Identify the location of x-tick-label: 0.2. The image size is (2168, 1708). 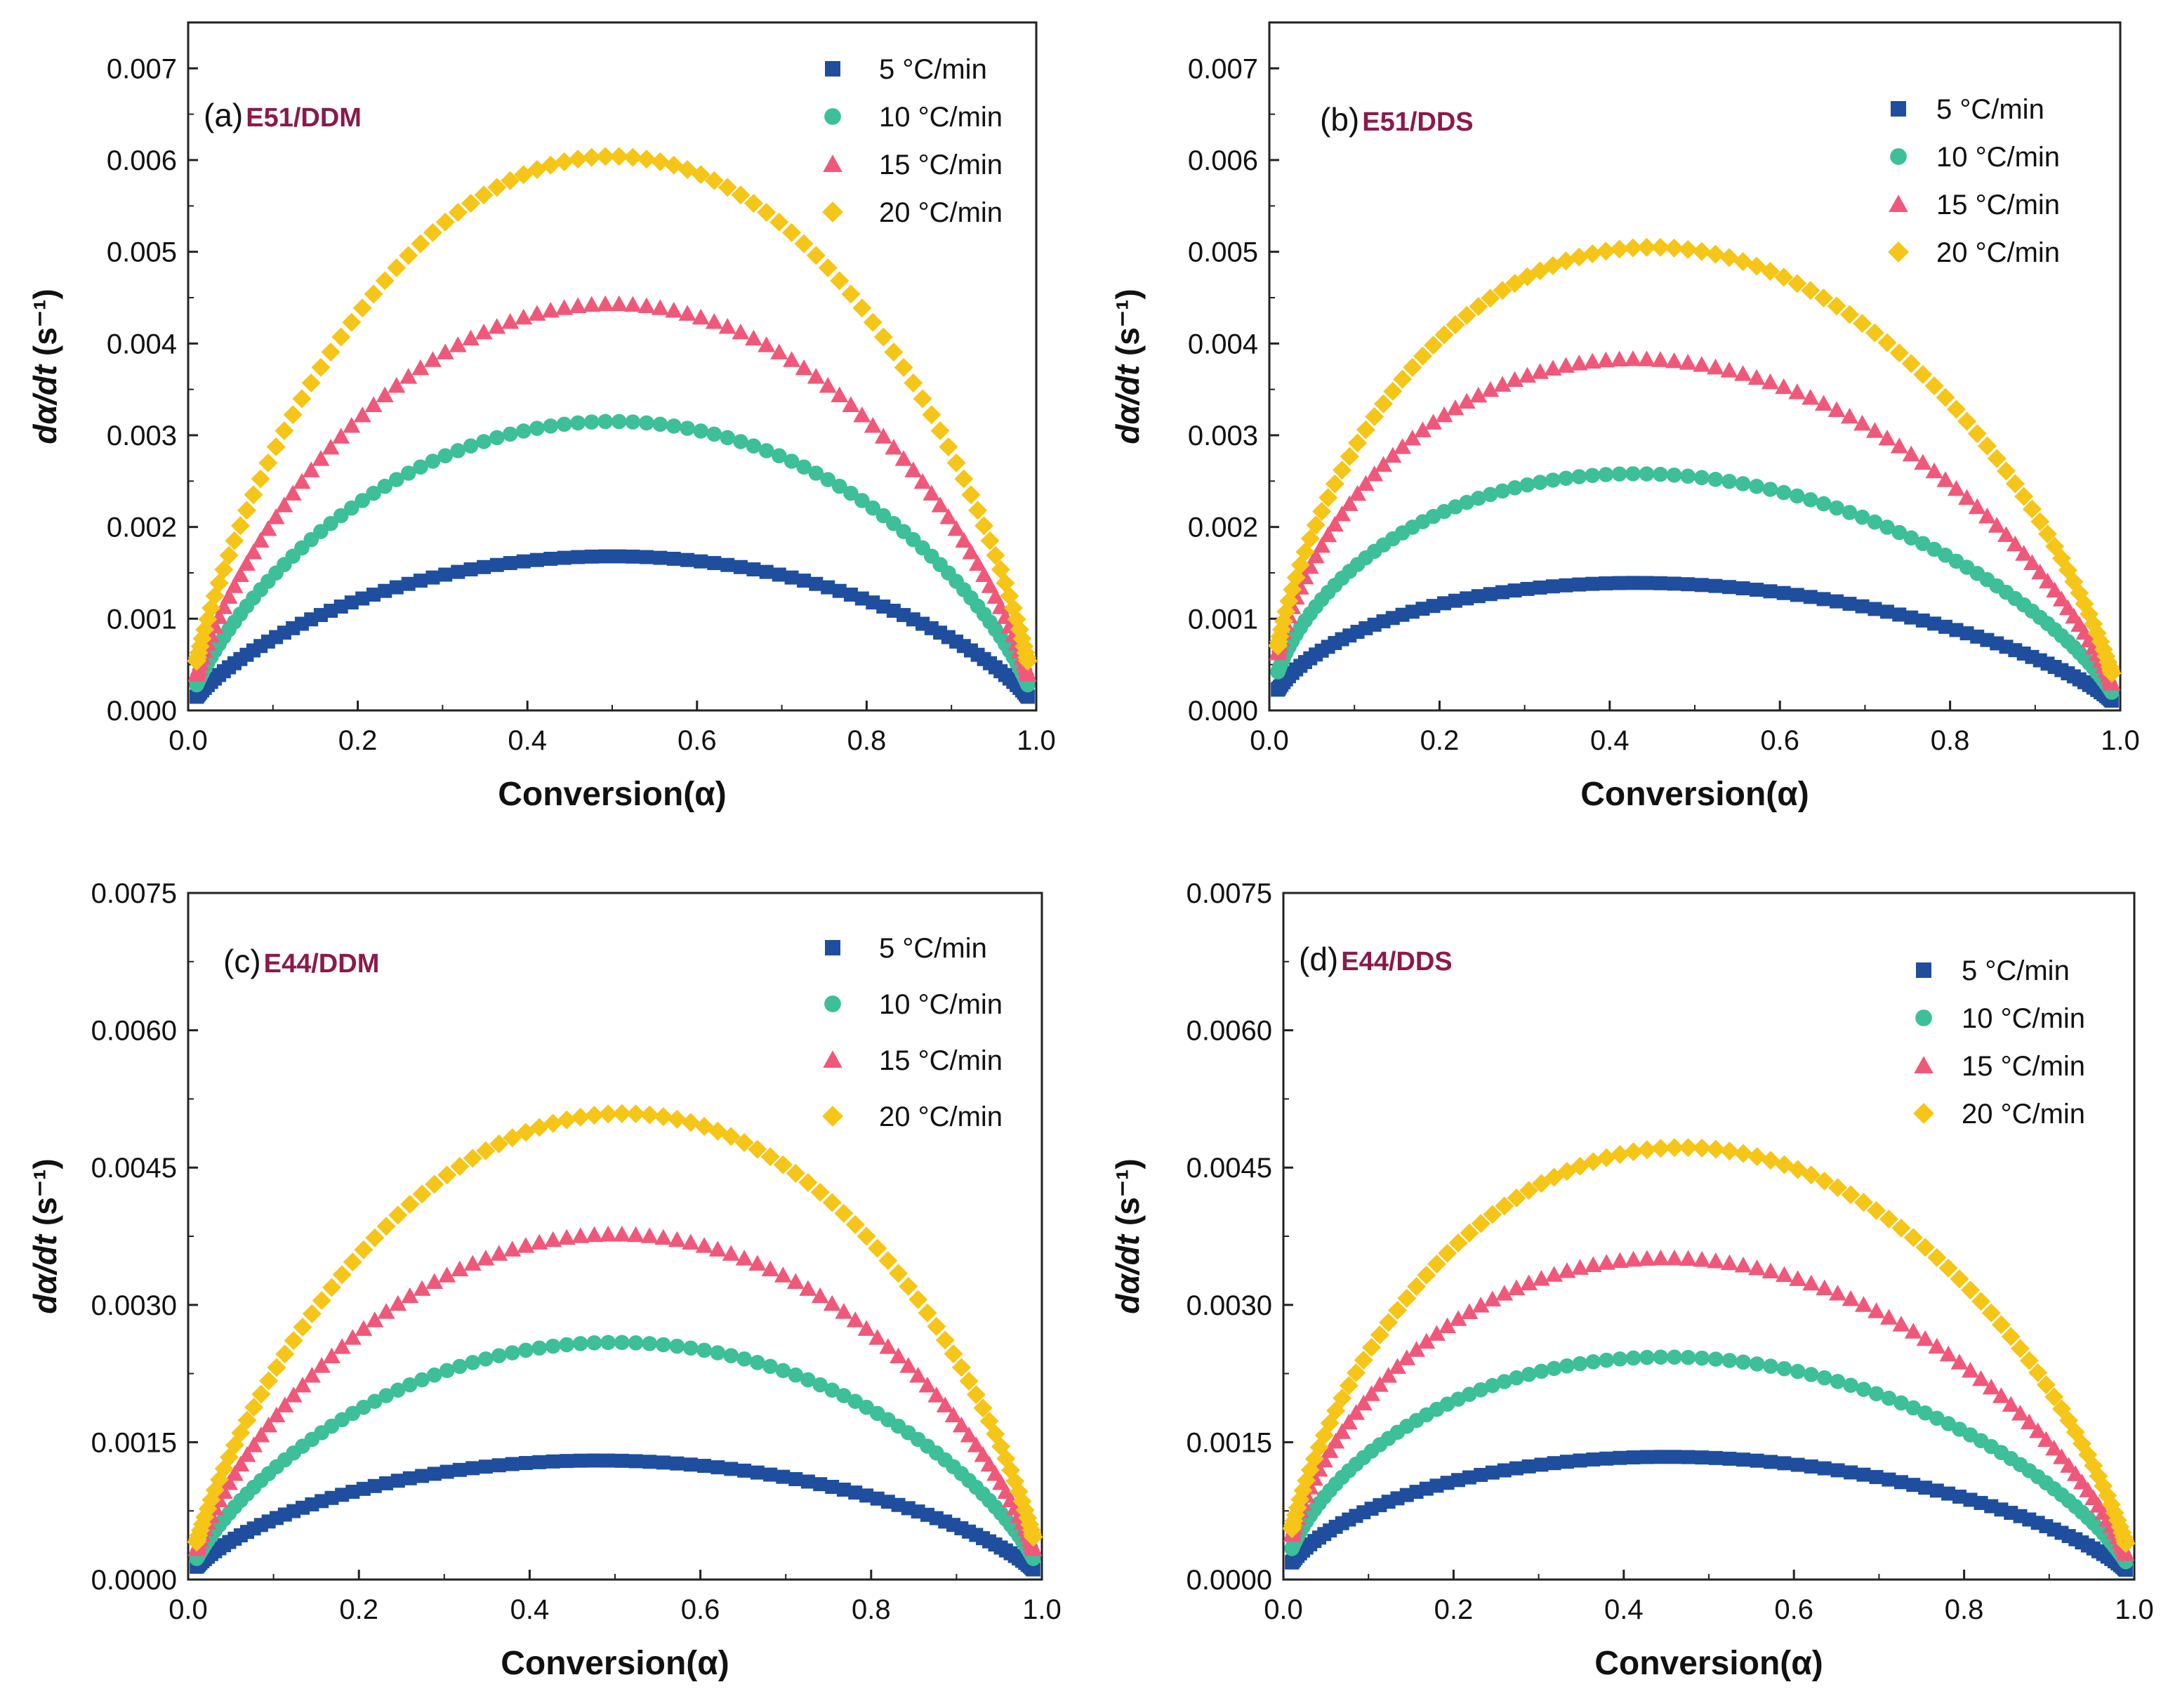
(359, 1610).